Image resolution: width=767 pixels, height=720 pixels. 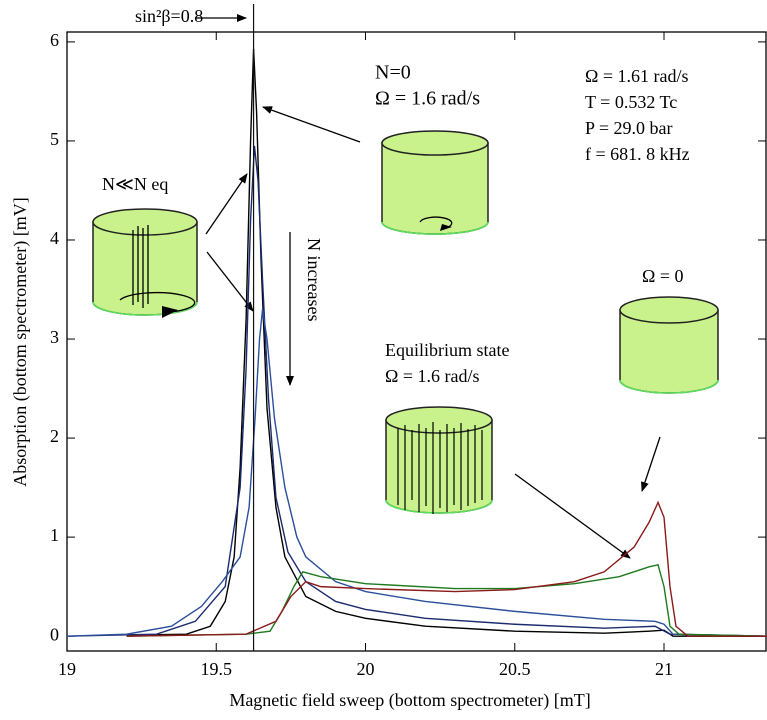 I want to click on x-tick-label: 20, so click(x=366, y=669).